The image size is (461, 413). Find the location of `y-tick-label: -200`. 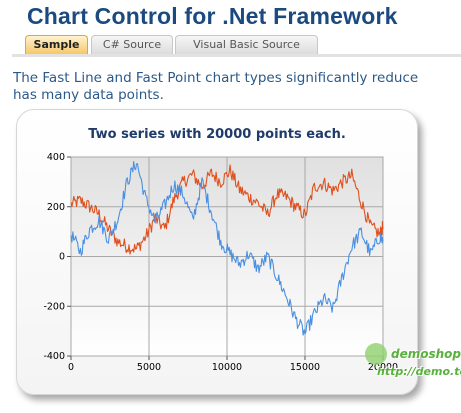

y-tick-label: -200 is located at coordinates (54, 306).